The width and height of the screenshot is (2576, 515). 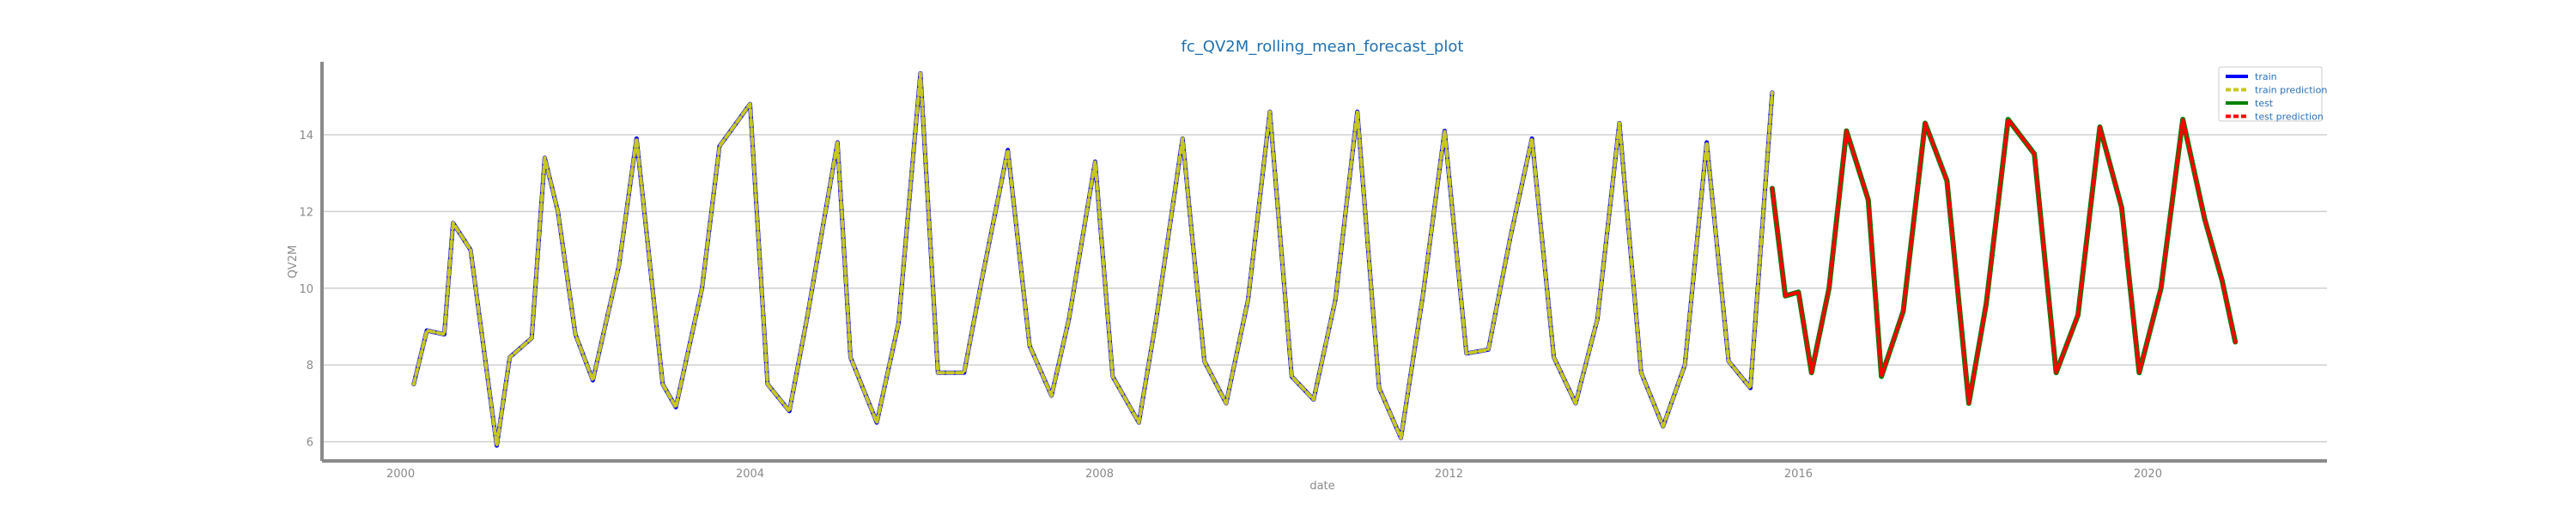 What do you see at coordinates (2265, 103) in the screenshot?
I see `legend-label: test` at bounding box center [2265, 103].